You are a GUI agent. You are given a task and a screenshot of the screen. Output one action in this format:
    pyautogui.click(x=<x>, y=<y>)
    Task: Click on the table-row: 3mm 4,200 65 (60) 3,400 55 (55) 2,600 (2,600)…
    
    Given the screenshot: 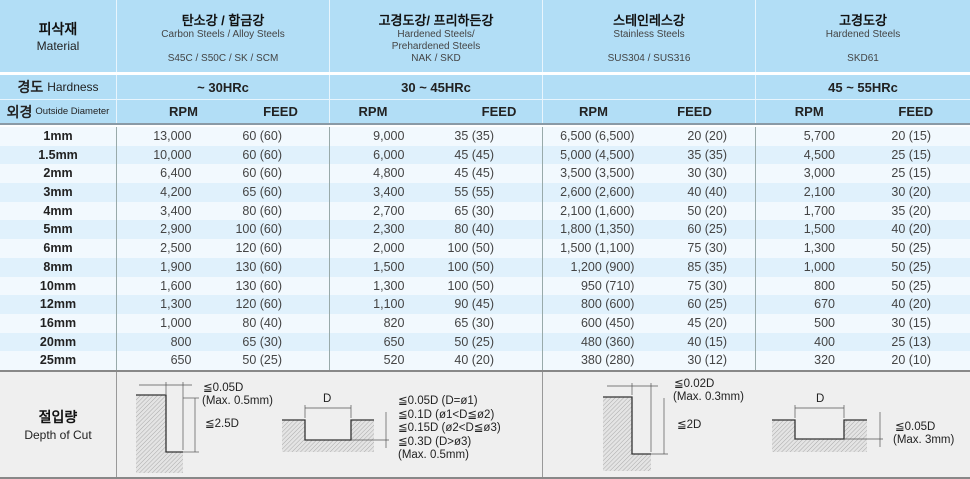 What is the action you would take?
    pyautogui.click(x=485, y=192)
    